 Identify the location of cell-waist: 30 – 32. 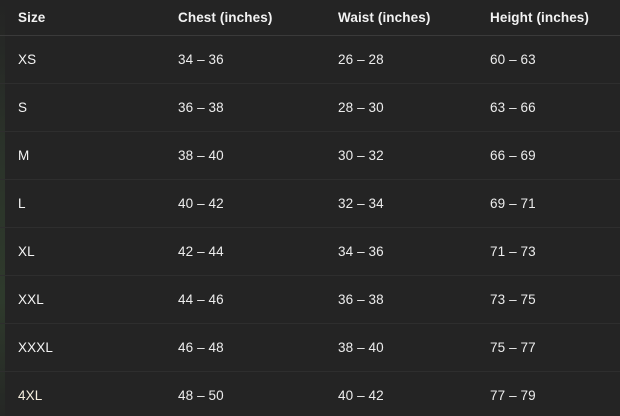
(396, 155).